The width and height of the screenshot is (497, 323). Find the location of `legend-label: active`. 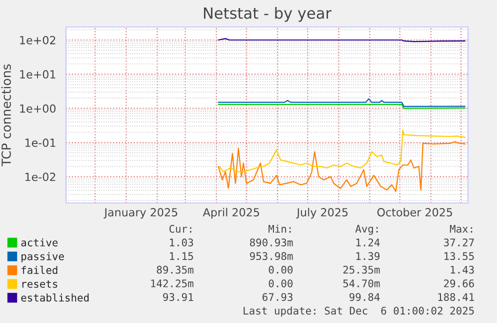

legend-label: active is located at coordinates (39, 242).